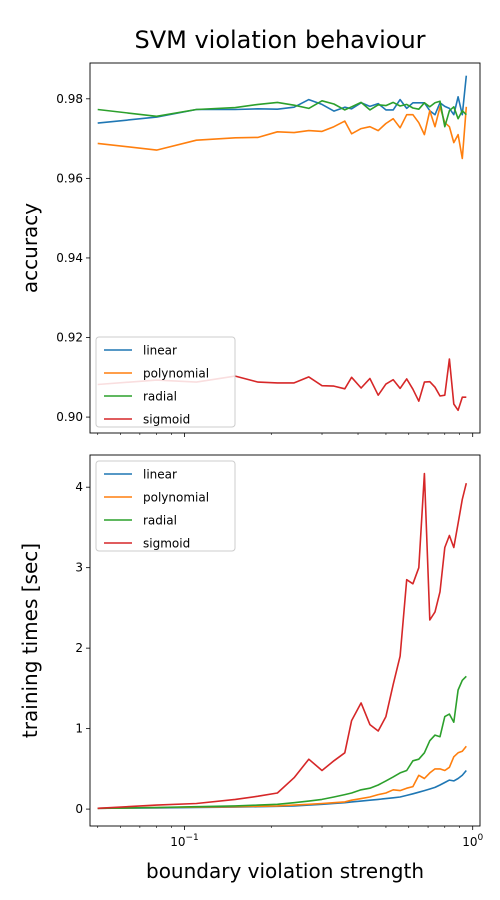 The width and height of the screenshot is (500, 900). Describe the element at coordinates (30, 248) in the screenshot. I see `accuracy-y-axis-label: accuracy` at that location.